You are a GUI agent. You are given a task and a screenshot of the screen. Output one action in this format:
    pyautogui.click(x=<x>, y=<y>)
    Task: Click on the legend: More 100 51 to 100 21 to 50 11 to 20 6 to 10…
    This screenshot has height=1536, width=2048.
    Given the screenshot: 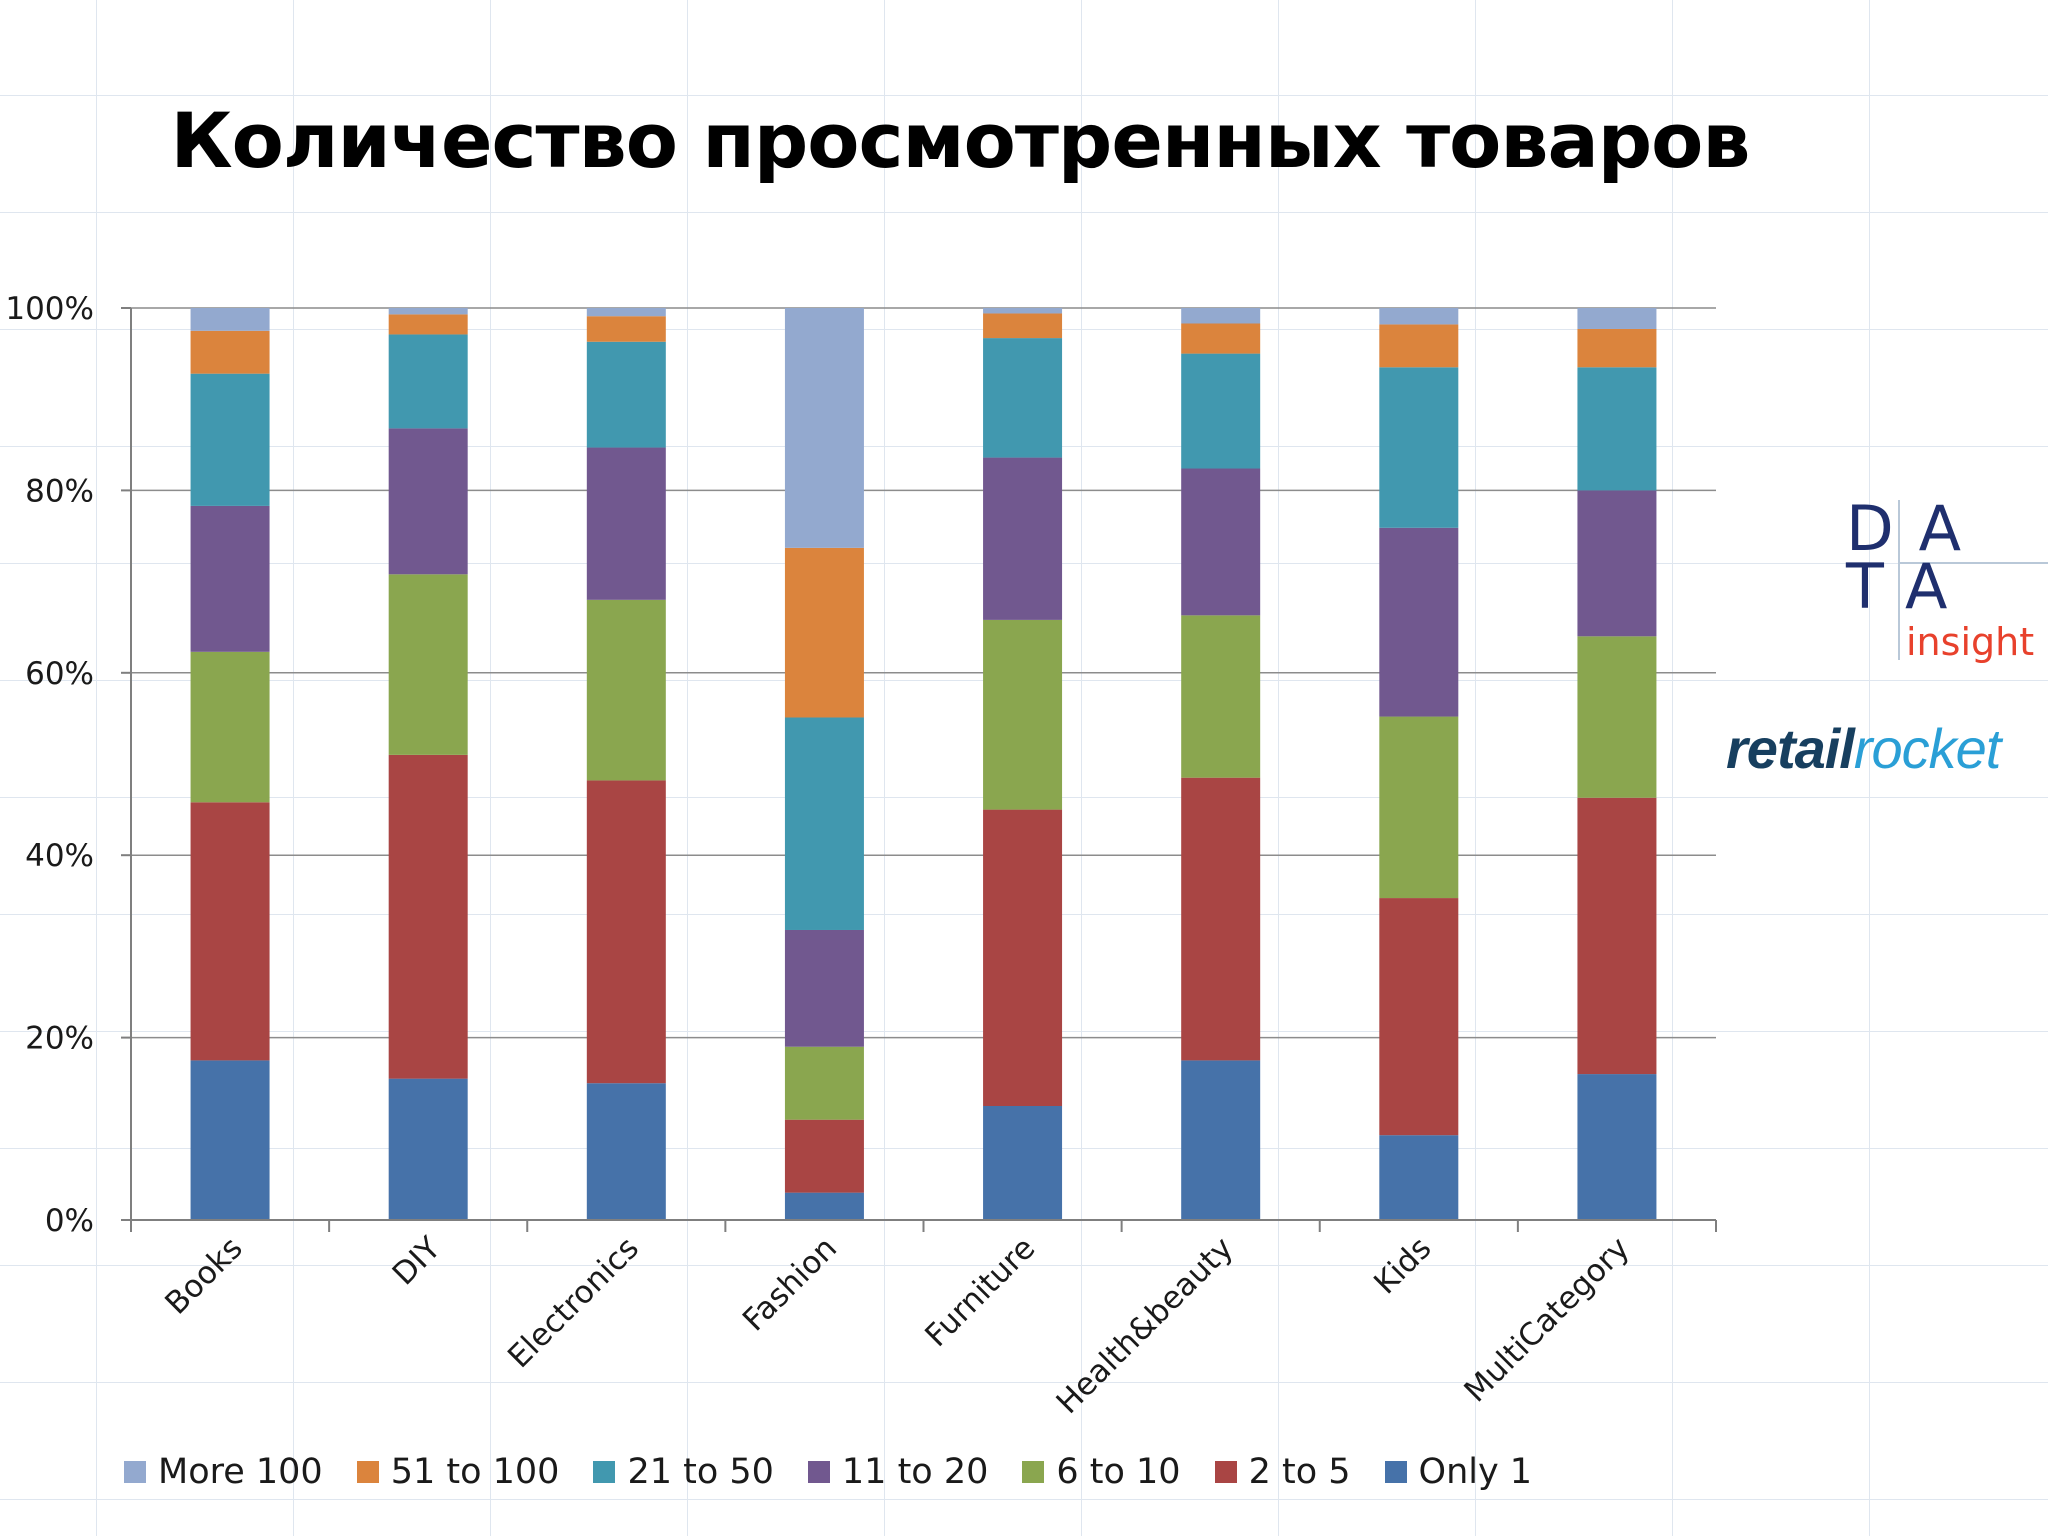 What is the action you would take?
    pyautogui.click(x=828, y=1472)
    